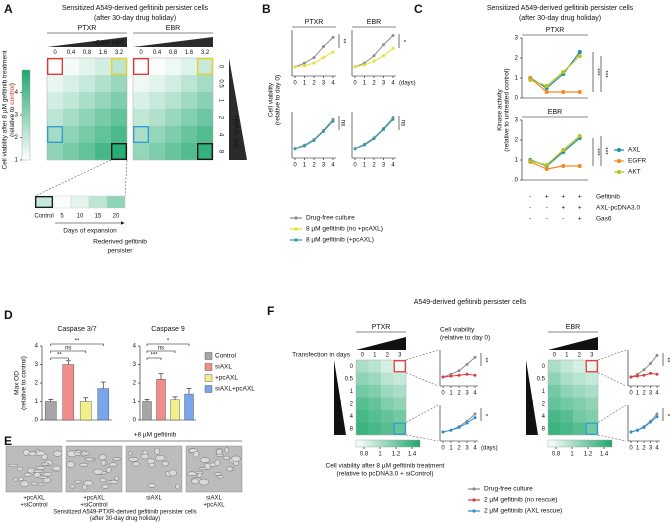 The image size is (670, 522). What do you see at coordinates (175, 410) in the screenshot?
I see `bar` at bounding box center [175, 410].